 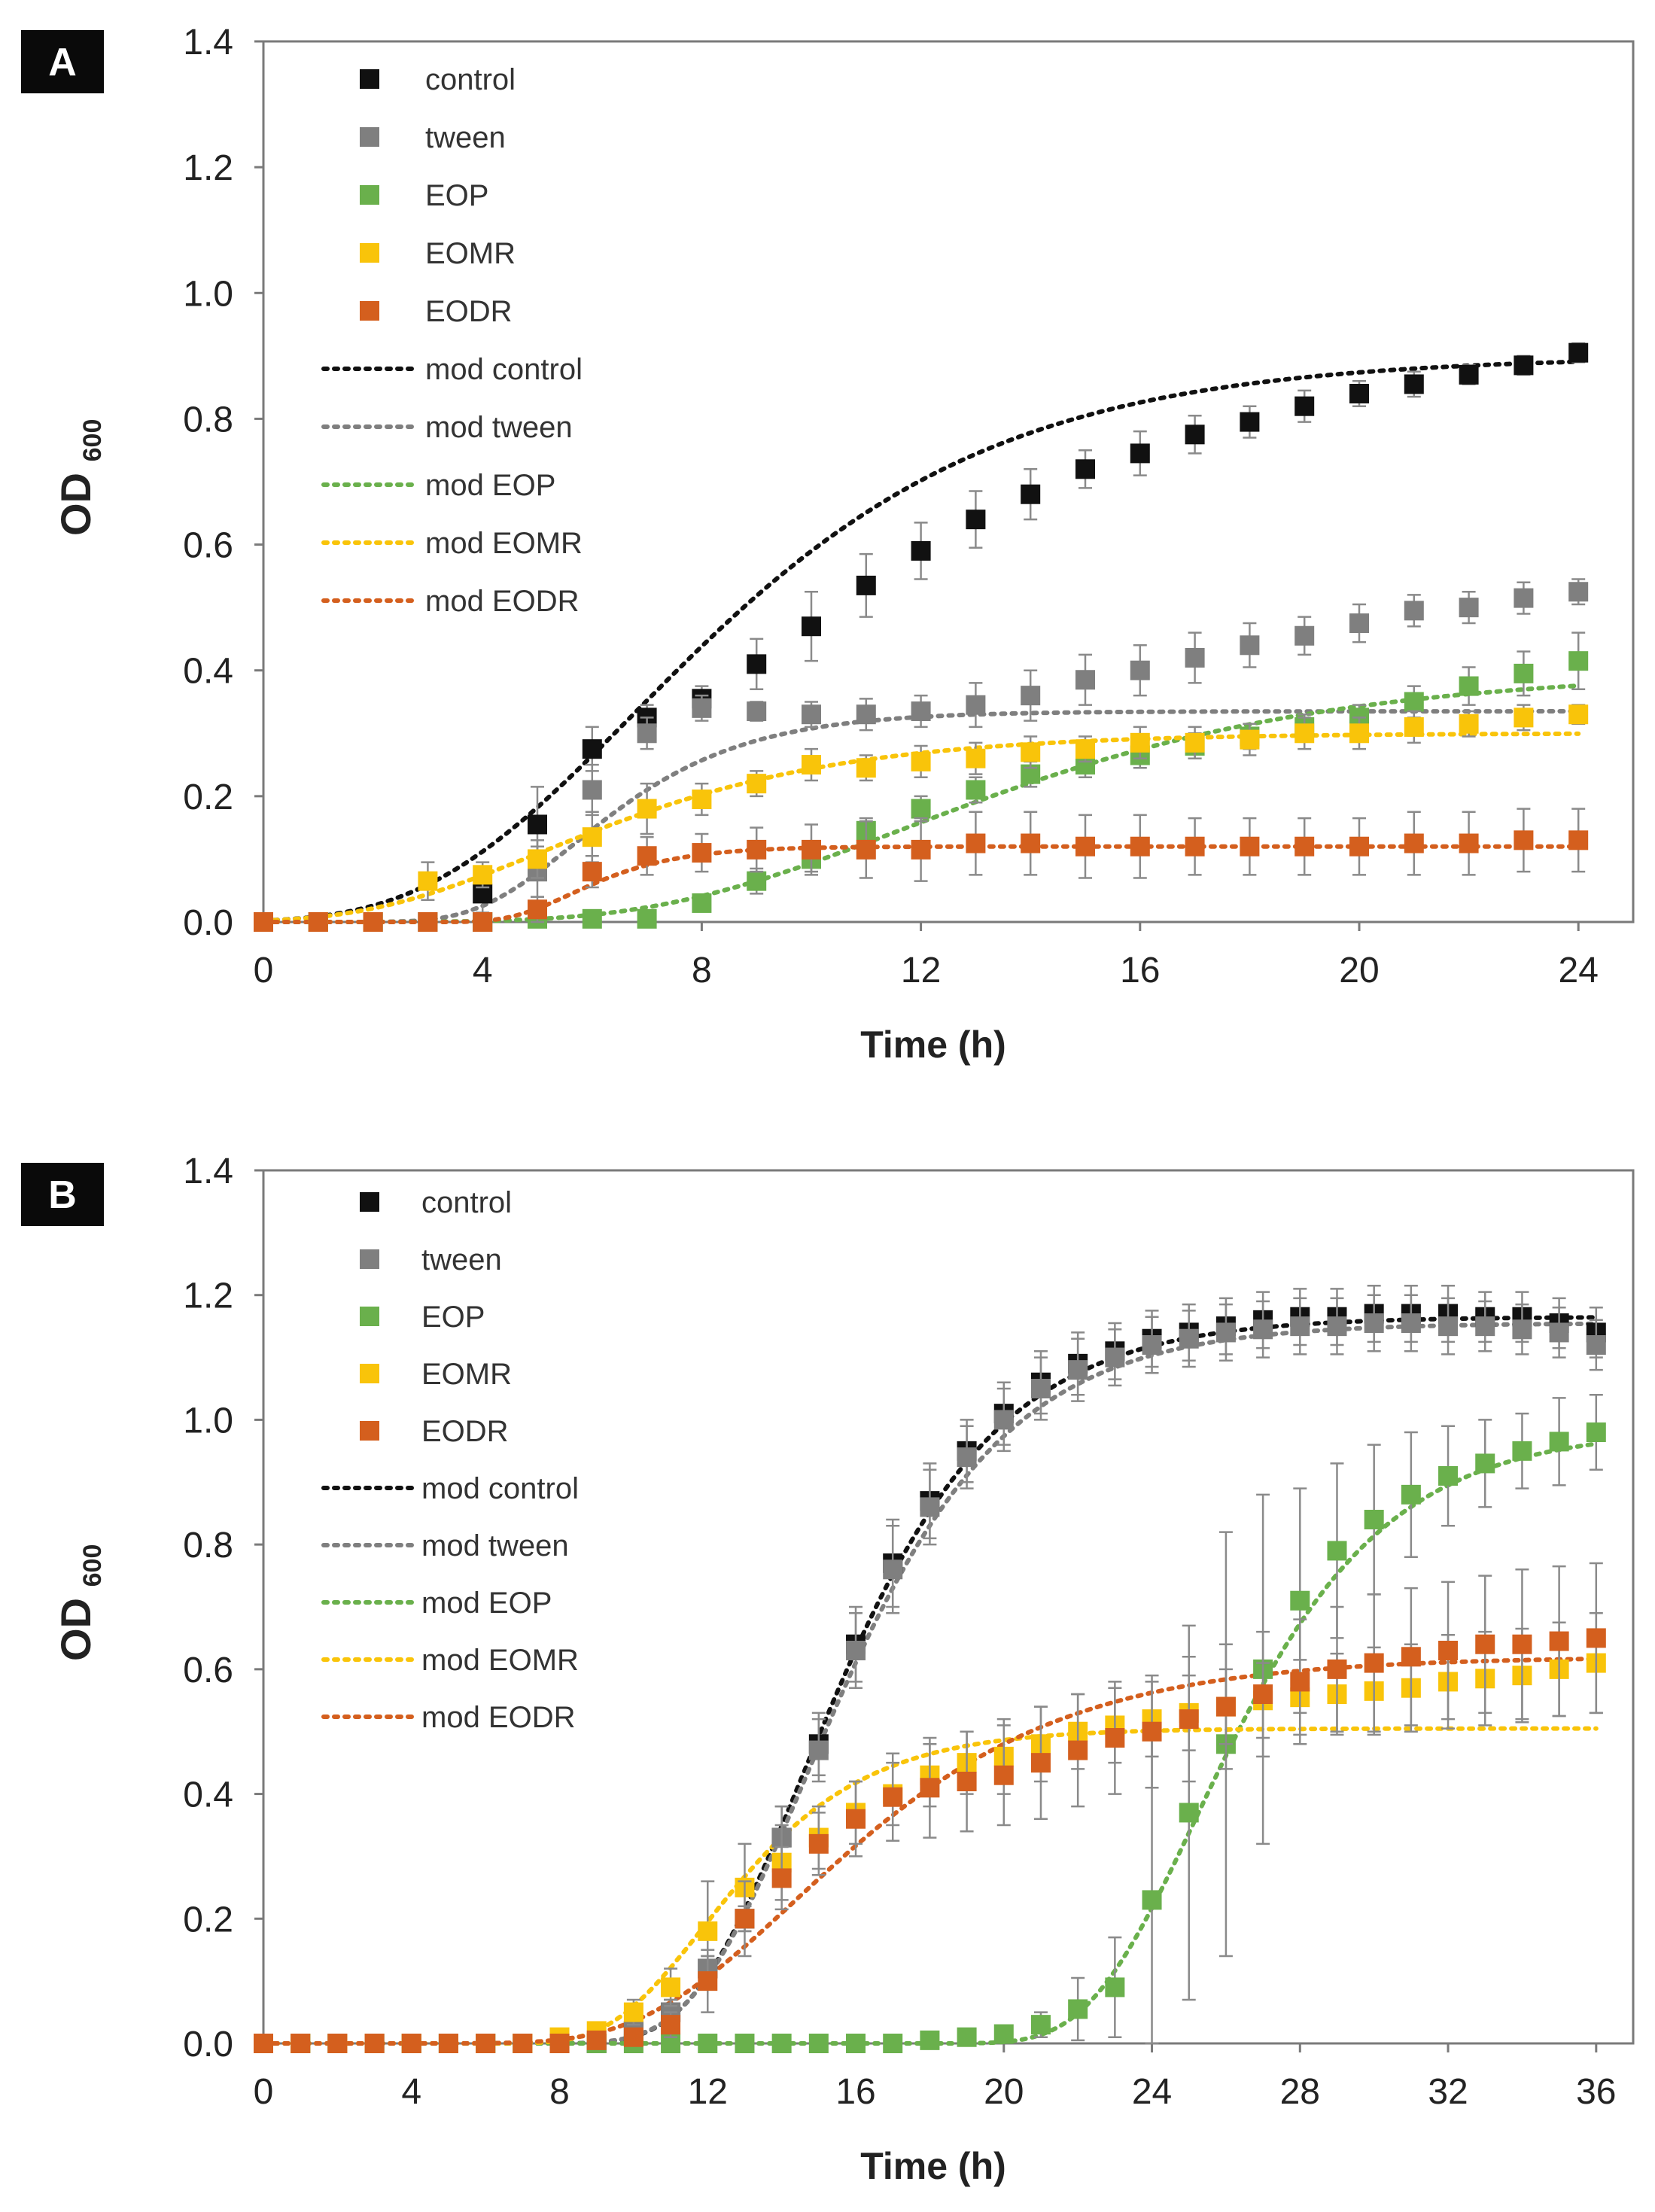 I want to click on series-eodr, so click(x=921, y=870).